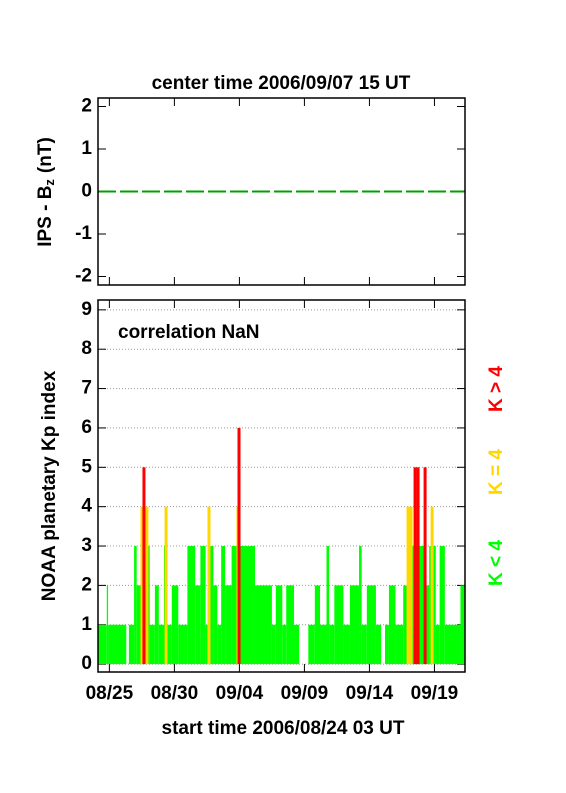 The height and width of the screenshot is (793, 566). What do you see at coordinates (370, 693) in the screenshot?
I see `x-tick-label: 09/14` at bounding box center [370, 693].